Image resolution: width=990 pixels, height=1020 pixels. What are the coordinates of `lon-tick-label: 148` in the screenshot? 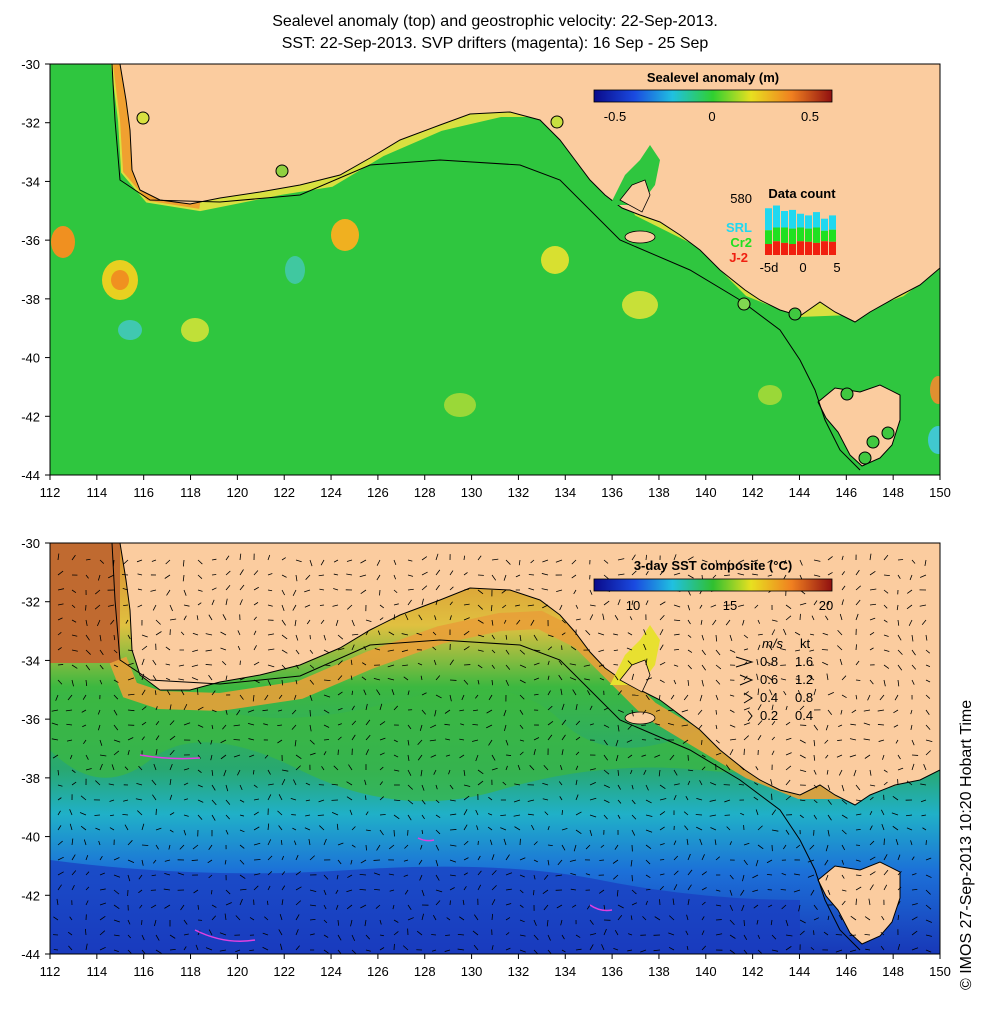 It's located at (893, 492).